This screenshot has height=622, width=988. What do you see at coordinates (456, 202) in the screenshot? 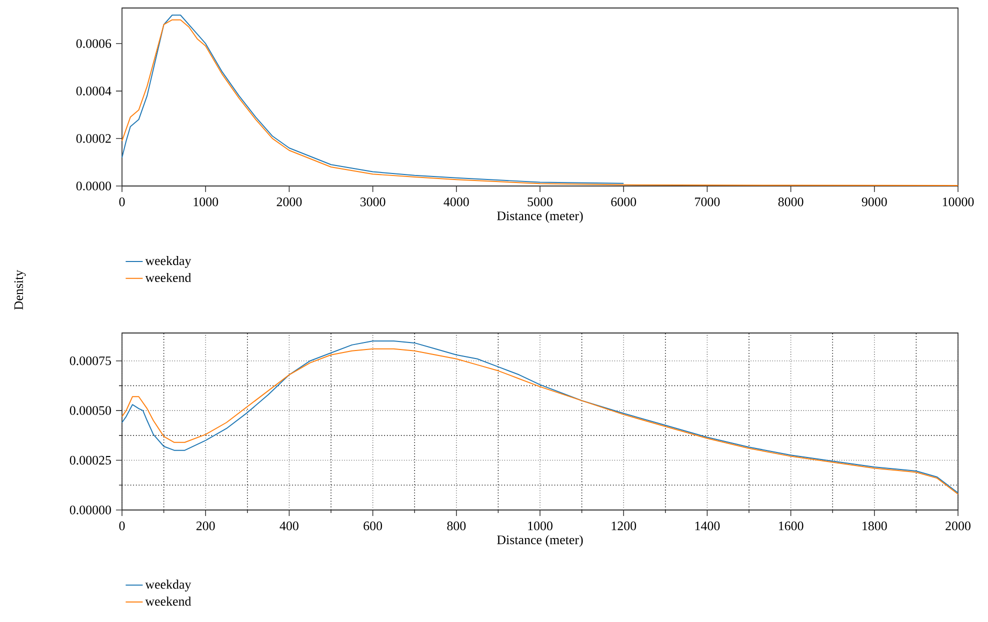
I see `x-tick-label: 4000` at bounding box center [456, 202].